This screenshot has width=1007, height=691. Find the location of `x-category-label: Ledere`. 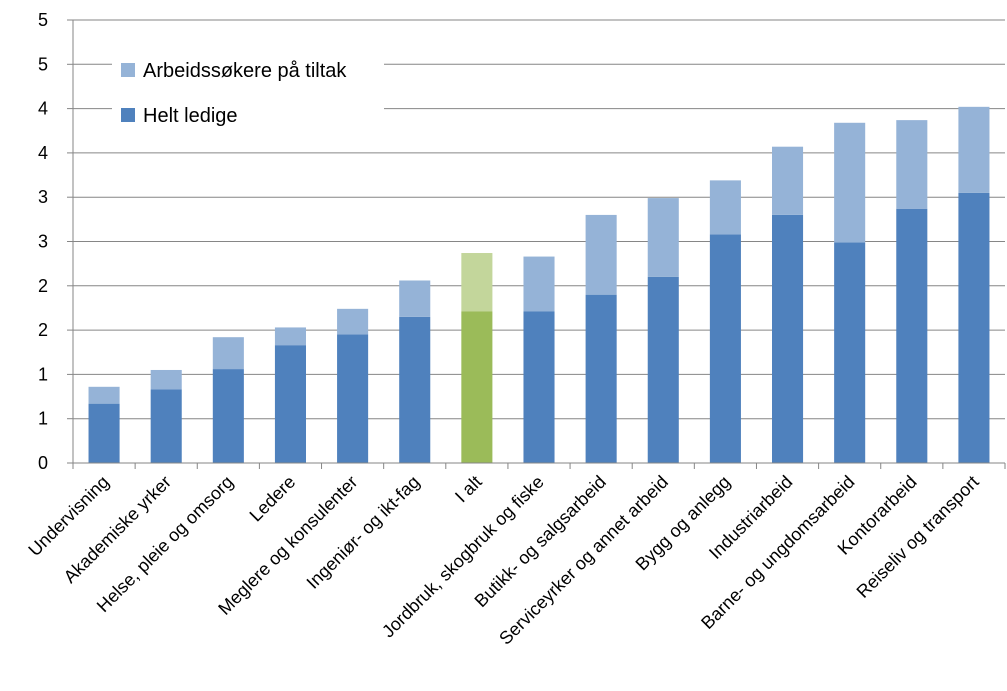

x-category-label: Ledere is located at coordinates (273, 499).